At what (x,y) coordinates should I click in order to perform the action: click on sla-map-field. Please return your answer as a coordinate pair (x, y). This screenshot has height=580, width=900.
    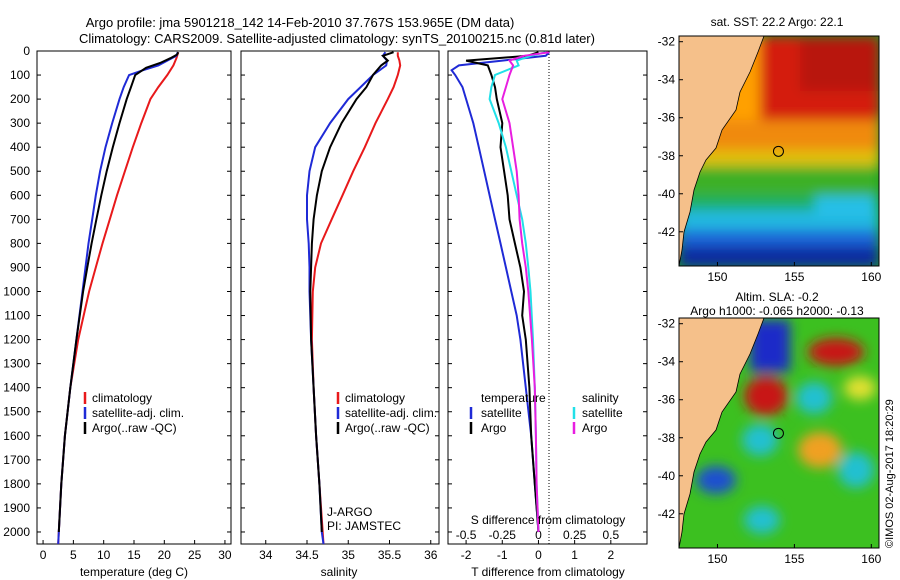
    Looking at the image, I should click on (779, 433).